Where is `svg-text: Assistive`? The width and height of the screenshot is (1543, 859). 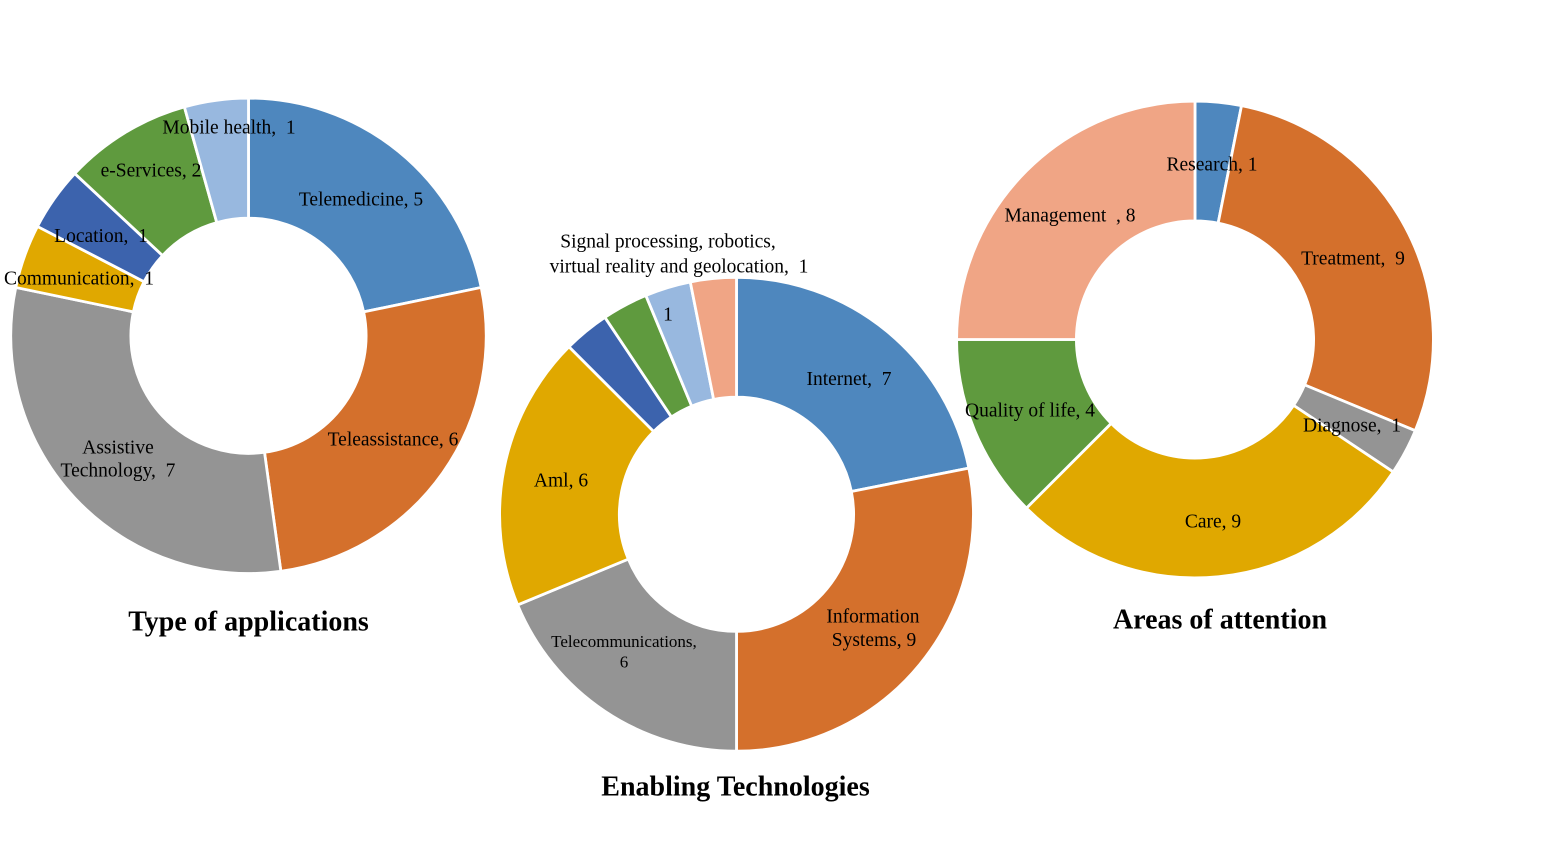
svg-text: Assistive is located at coordinates (118, 447).